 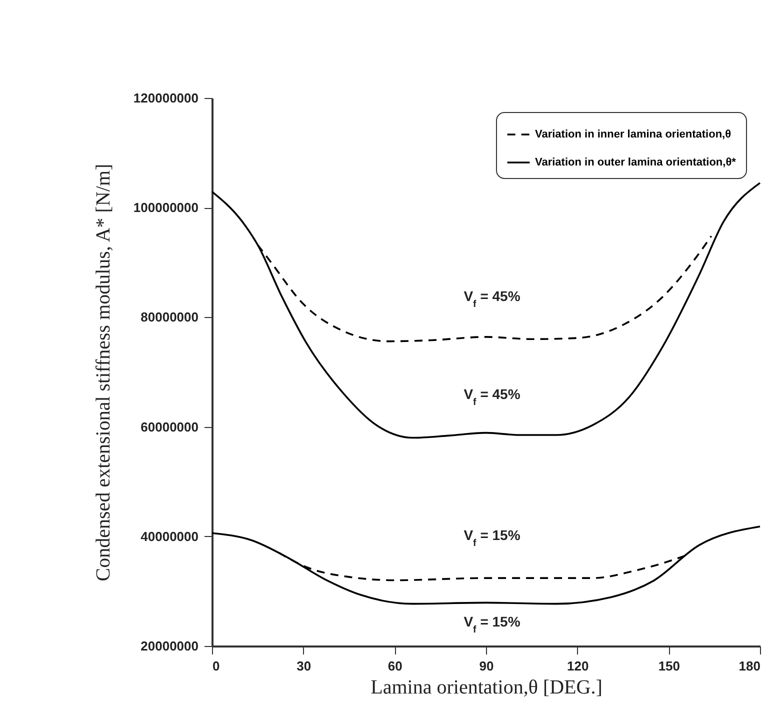 I want to click on x-tick-label: 90, so click(x=486, y=666).